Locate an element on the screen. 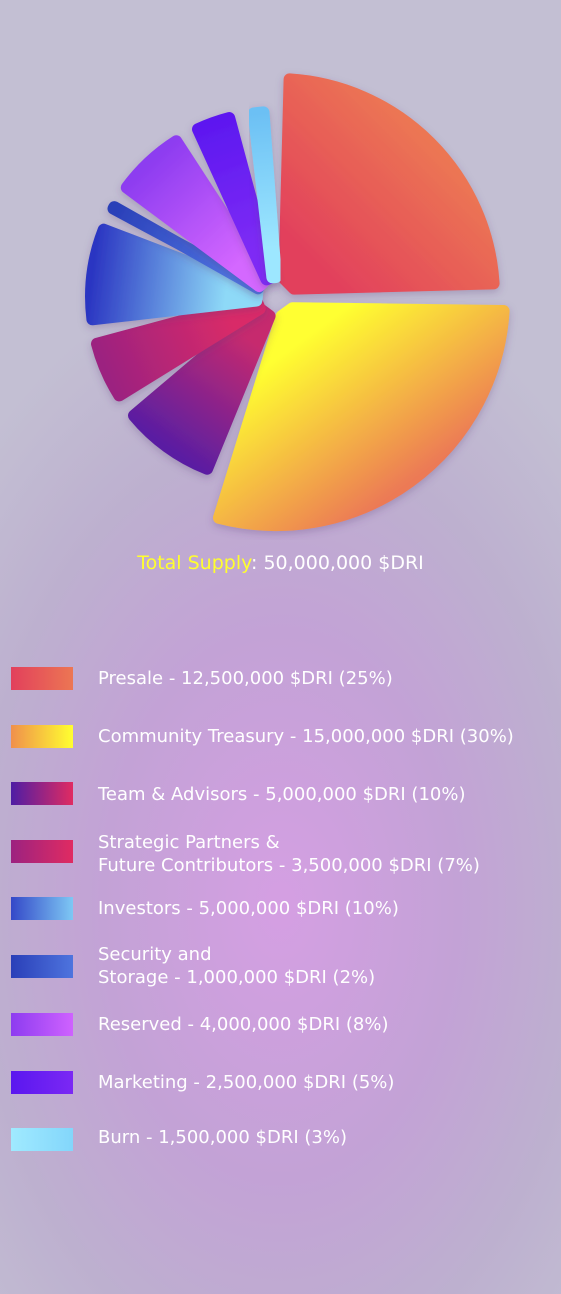 This screenshot has width=561, height=1294. total-supply: Total Supply: 50,000,000 $DRI is located at coordinates (280, 563).